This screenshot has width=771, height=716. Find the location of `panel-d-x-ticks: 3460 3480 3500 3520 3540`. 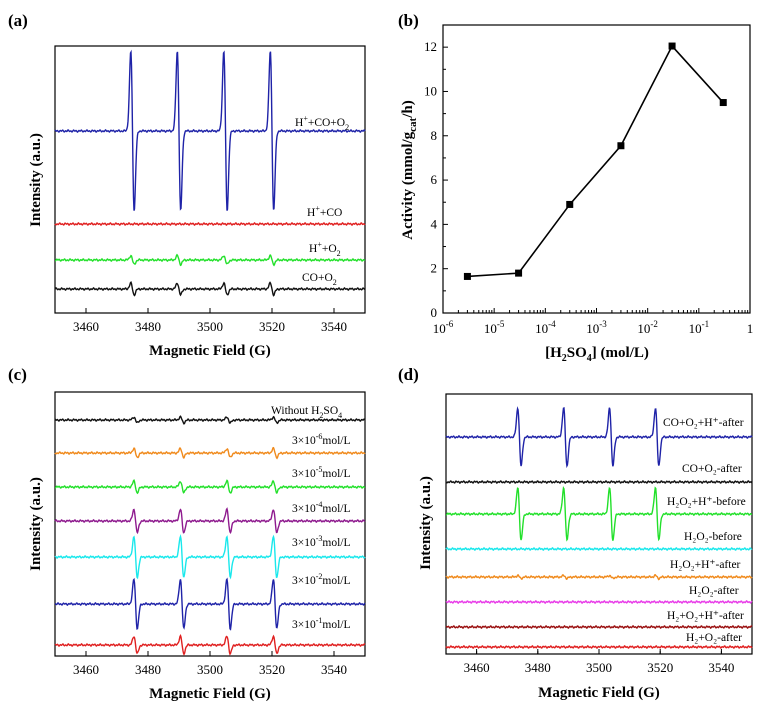

panel-d-x-ticks: 3460 3480 3500 3520 3540 is located at coordinates (599, 662).